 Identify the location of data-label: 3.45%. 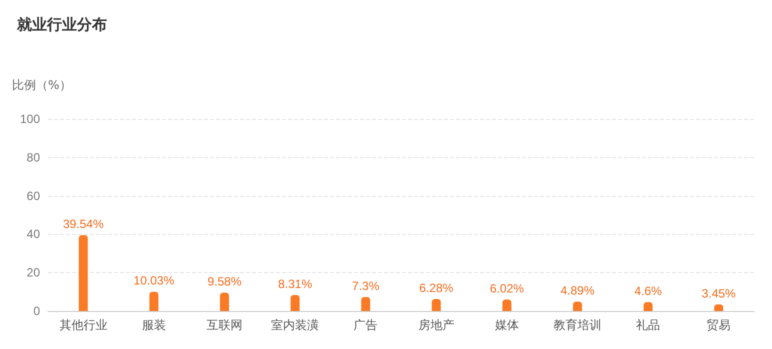
(719, 293).